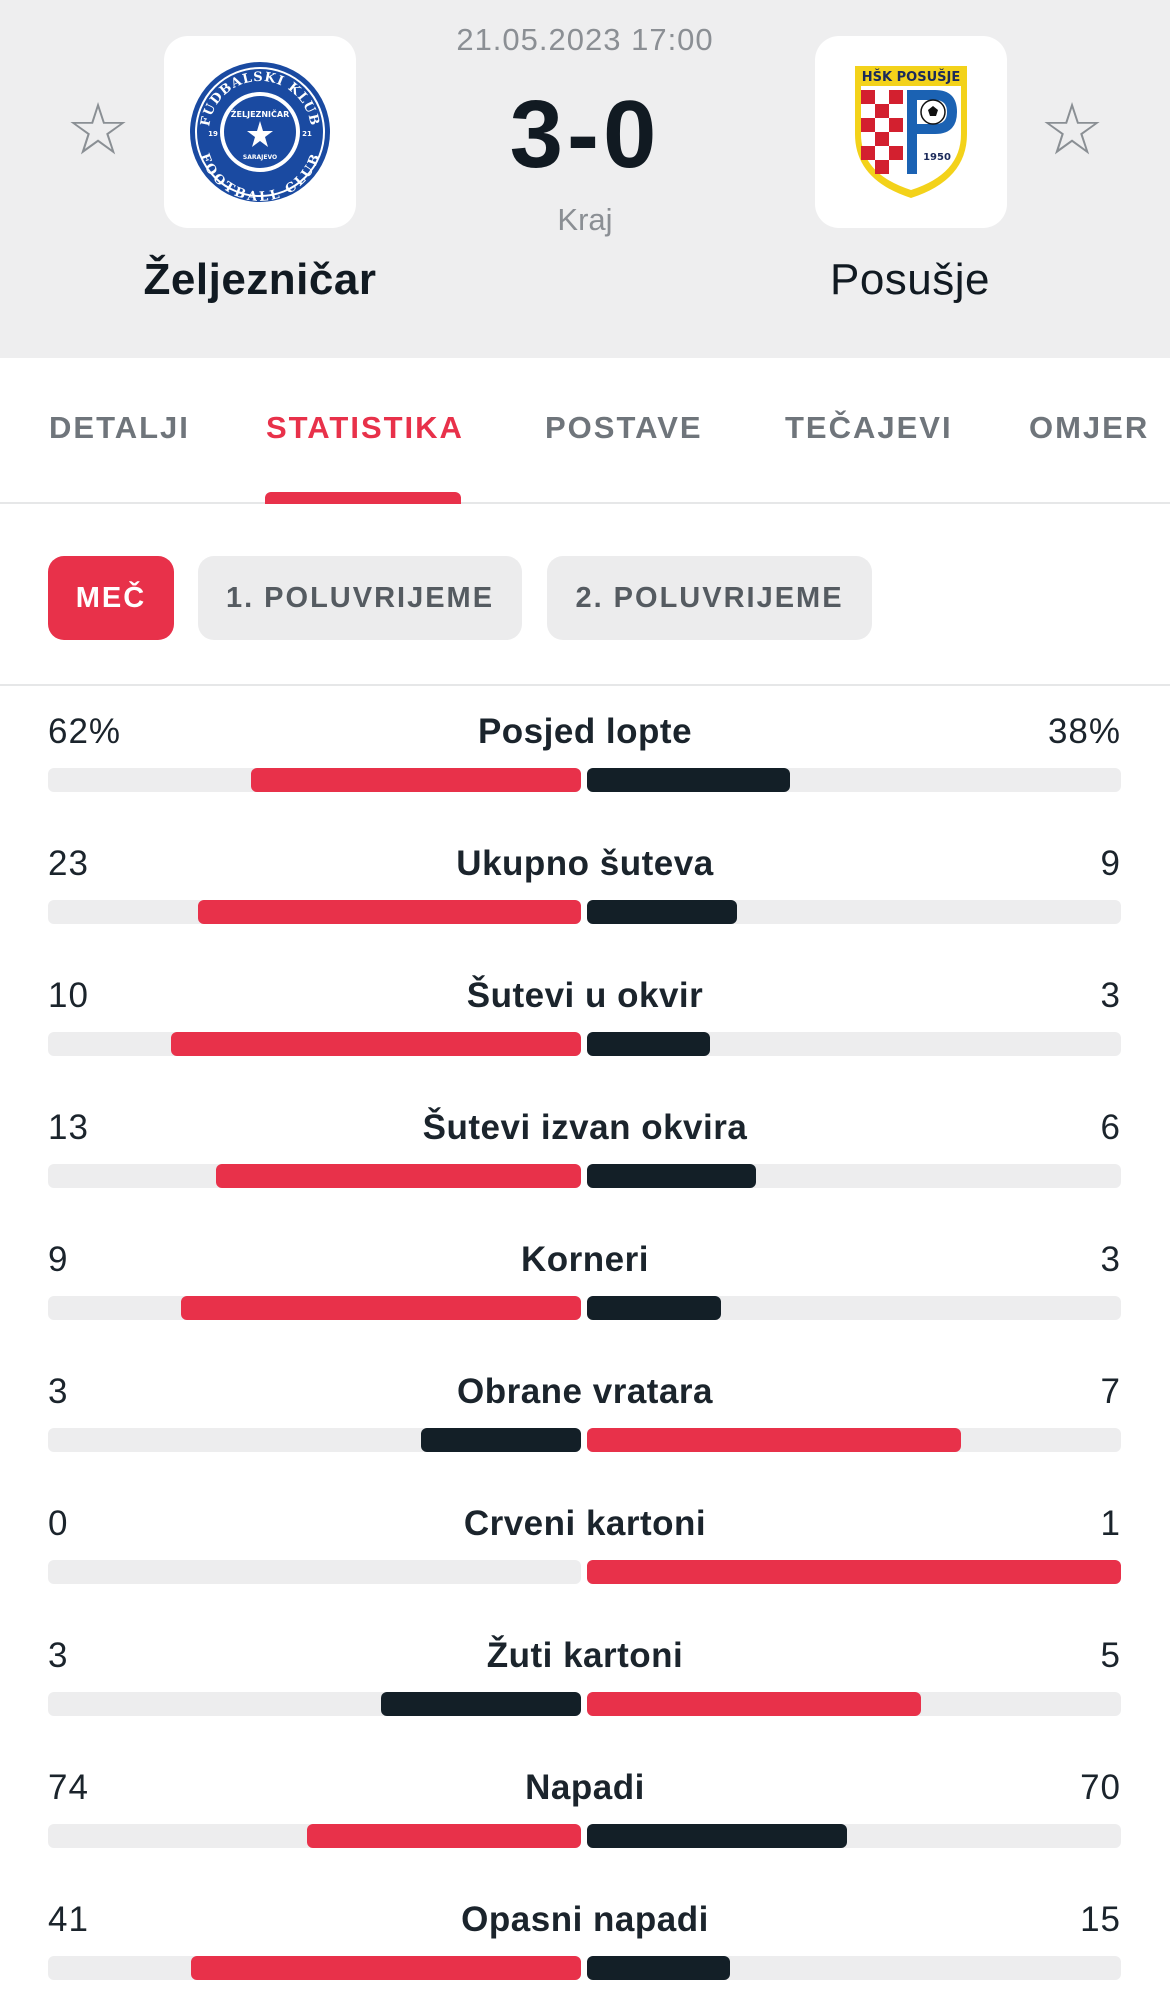  I want to click on favorite-home-star-icon: ☆, so click(98, 130).